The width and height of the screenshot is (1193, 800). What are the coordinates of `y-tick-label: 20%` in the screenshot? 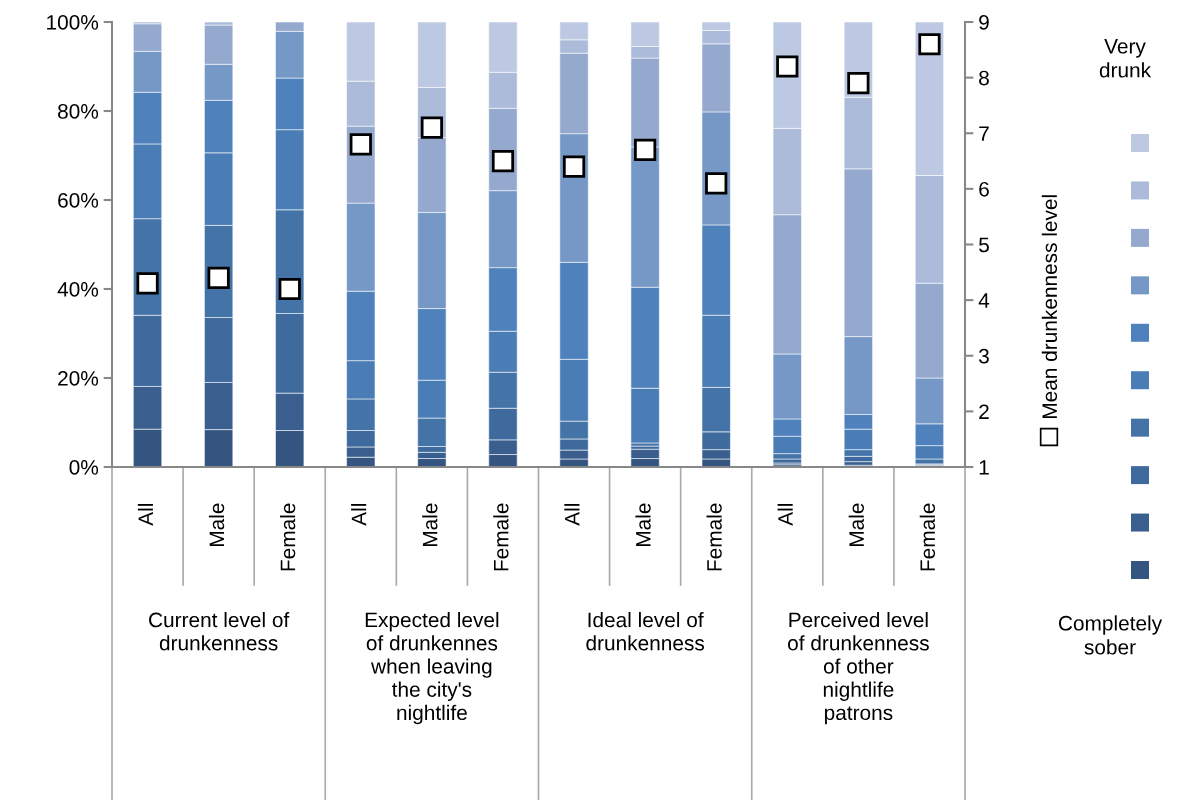 It's located at (78, 378).